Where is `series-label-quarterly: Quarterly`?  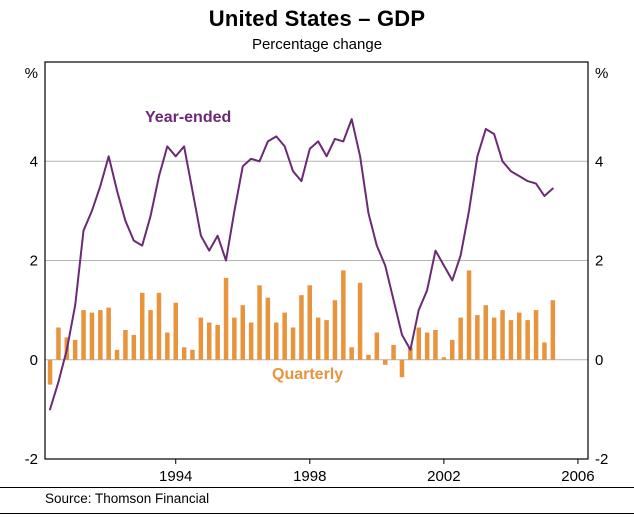
series-label-quarterly: Quarterly is located at coordinates (308, 374).